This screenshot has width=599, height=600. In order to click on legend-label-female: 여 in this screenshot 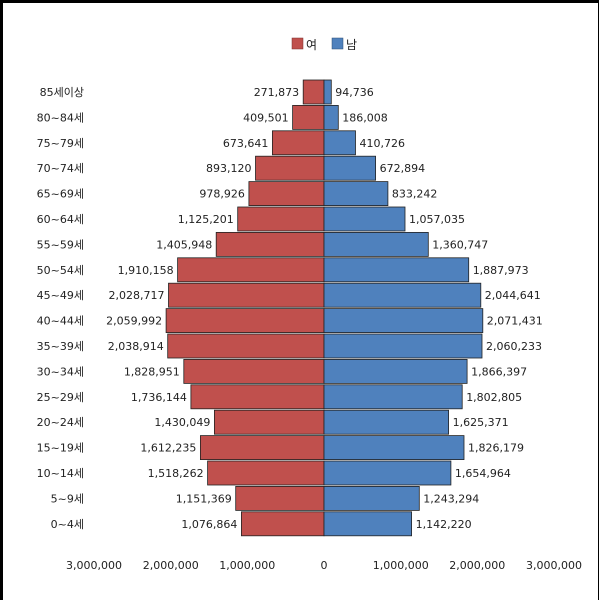, I will do `click(311, 45)`.